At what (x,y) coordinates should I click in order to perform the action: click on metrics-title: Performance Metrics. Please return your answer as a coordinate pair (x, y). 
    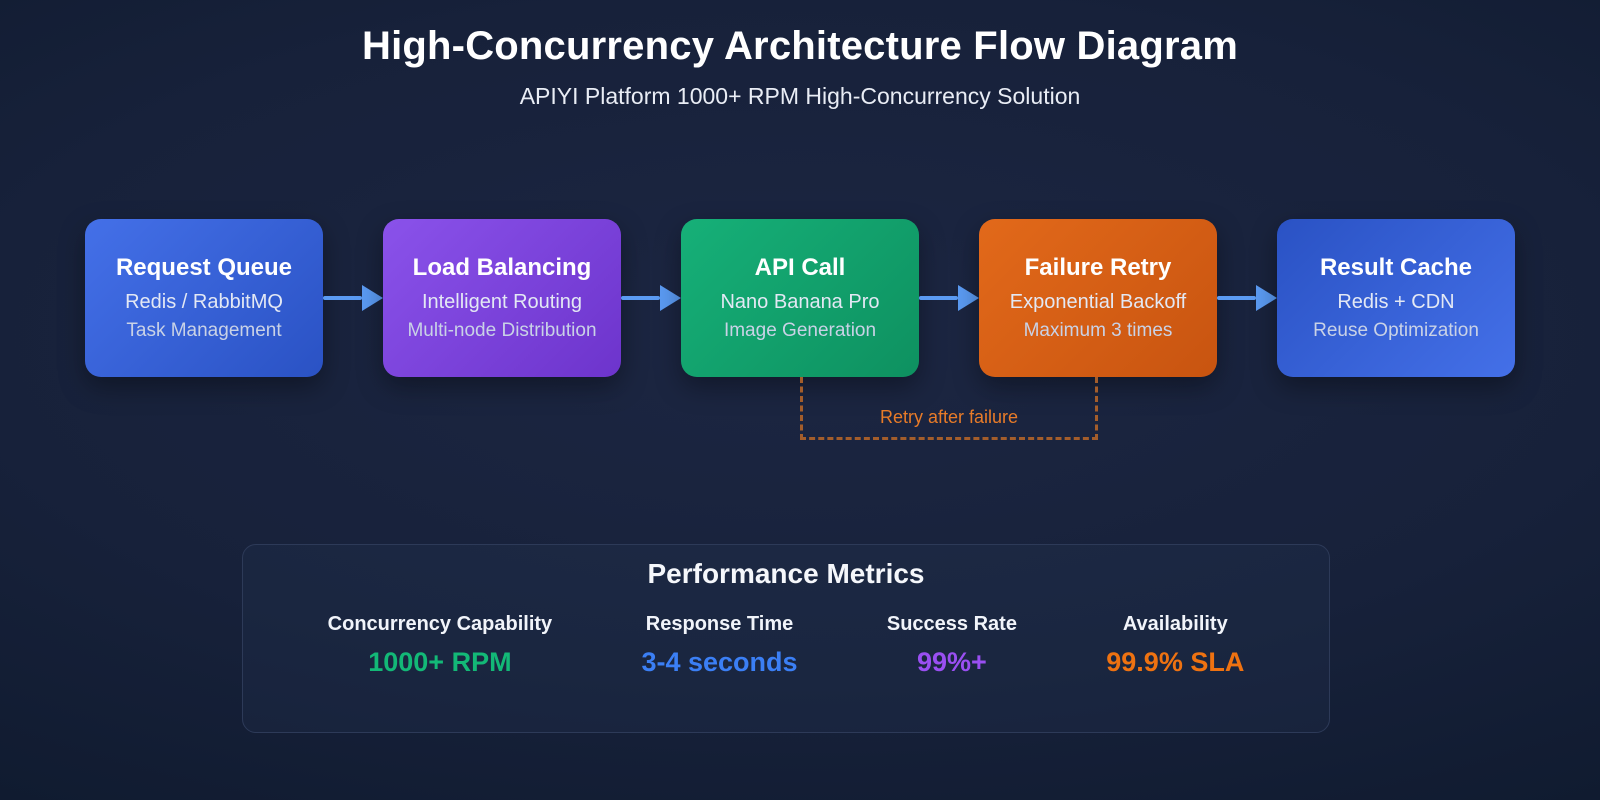
    Looking at the image, I should click on (786, 573).